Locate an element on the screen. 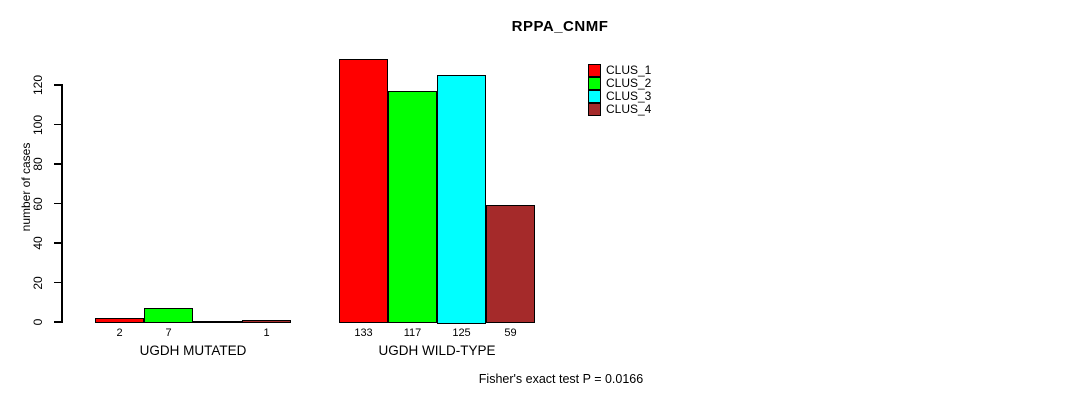 The width and height of the screenshot is (1090, 400). group-label: UGDH MUTATED is located at coordinates (193, 350).